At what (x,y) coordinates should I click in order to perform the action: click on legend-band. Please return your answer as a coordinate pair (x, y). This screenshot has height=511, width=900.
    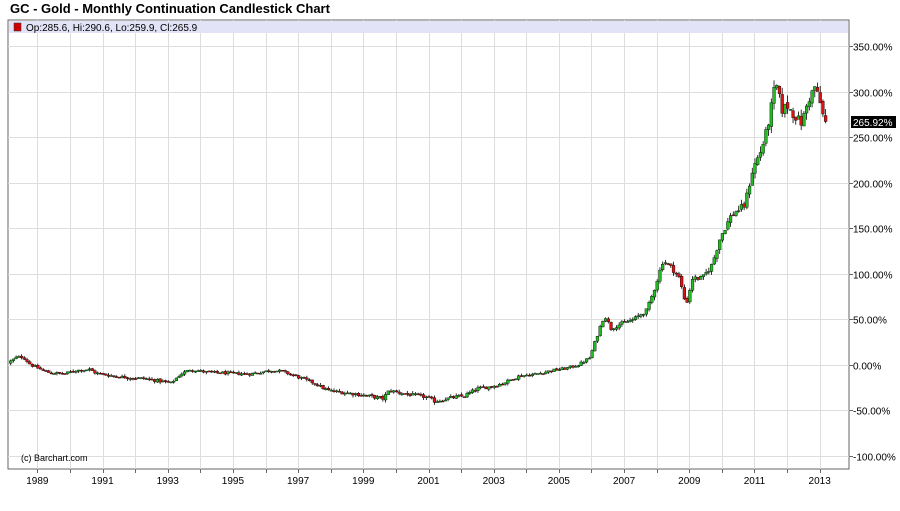
    Looking at the image, I should click on (428, 27).